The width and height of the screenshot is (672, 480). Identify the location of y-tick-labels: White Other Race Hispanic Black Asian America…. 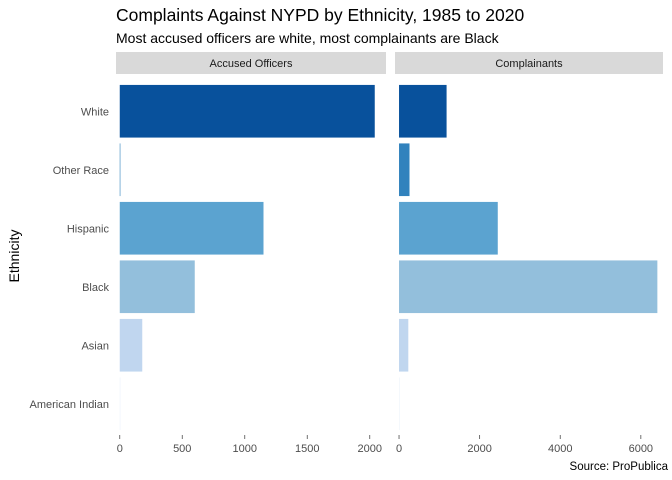
(70, 258).